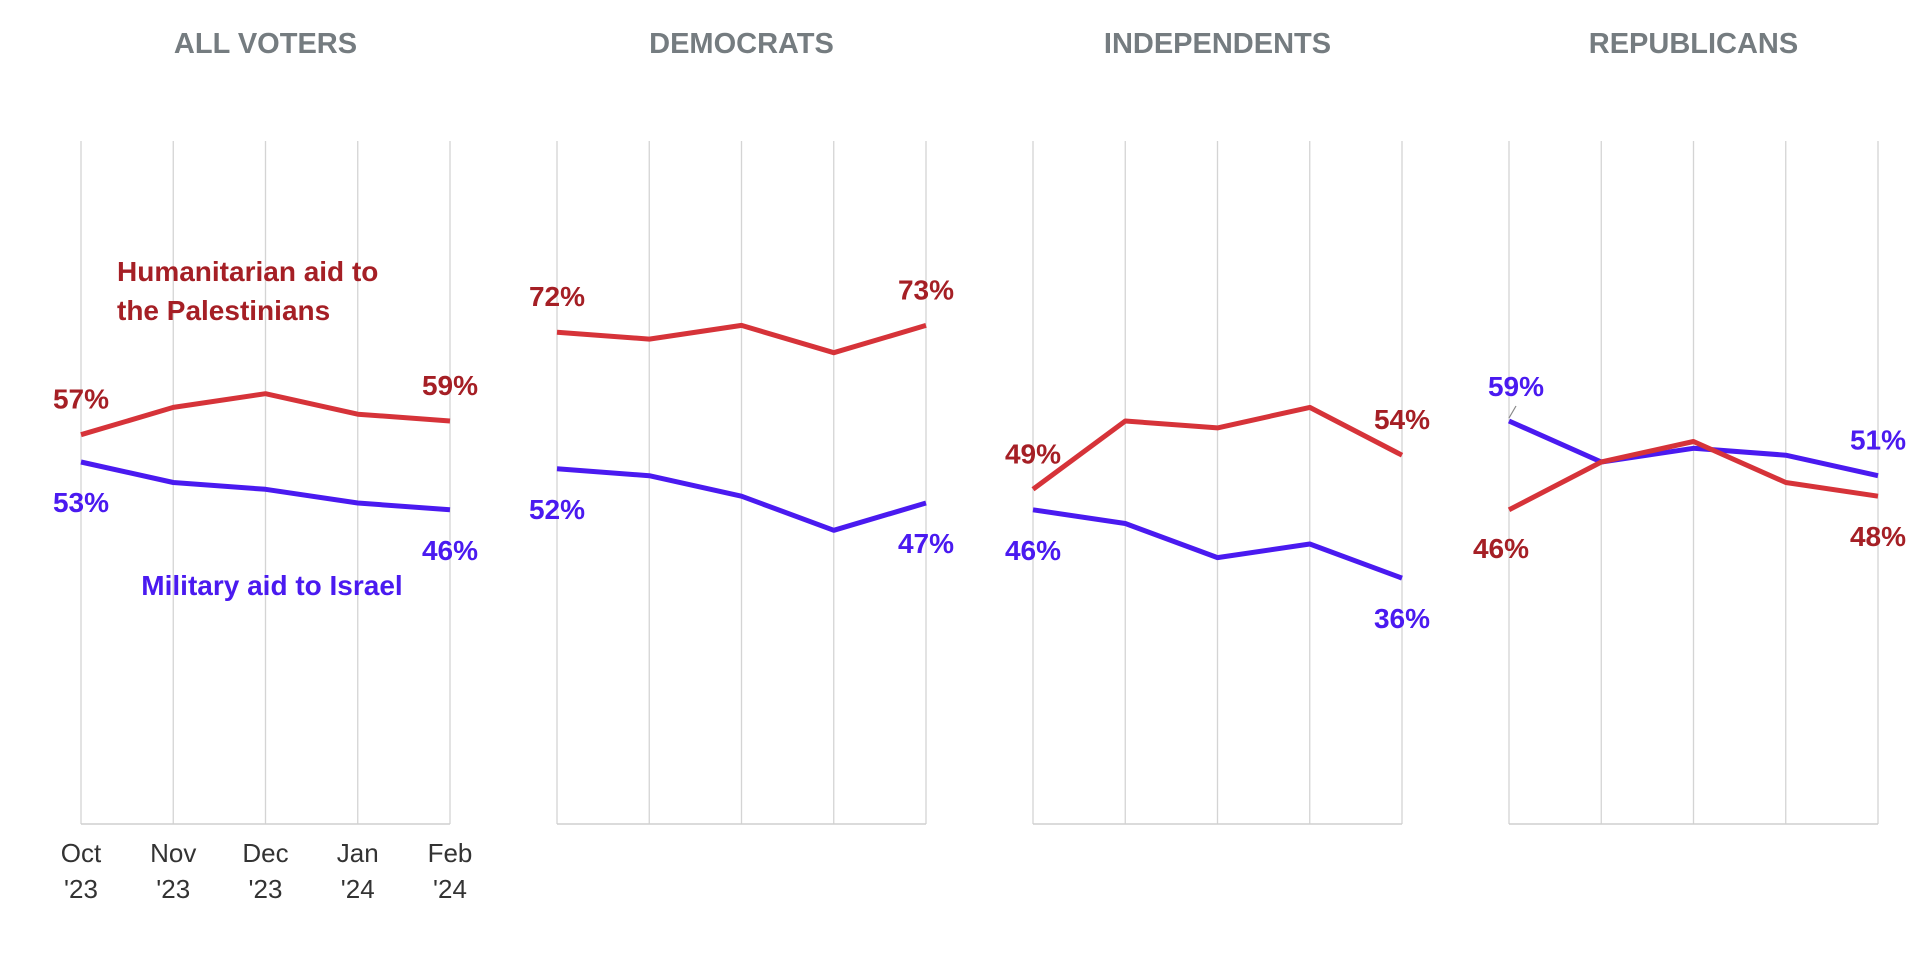  What do you see at coordinates (1693, 44) in the screenshot?
I see `panel-title: REPUBLICANS` at bounding box center [1693, 44].